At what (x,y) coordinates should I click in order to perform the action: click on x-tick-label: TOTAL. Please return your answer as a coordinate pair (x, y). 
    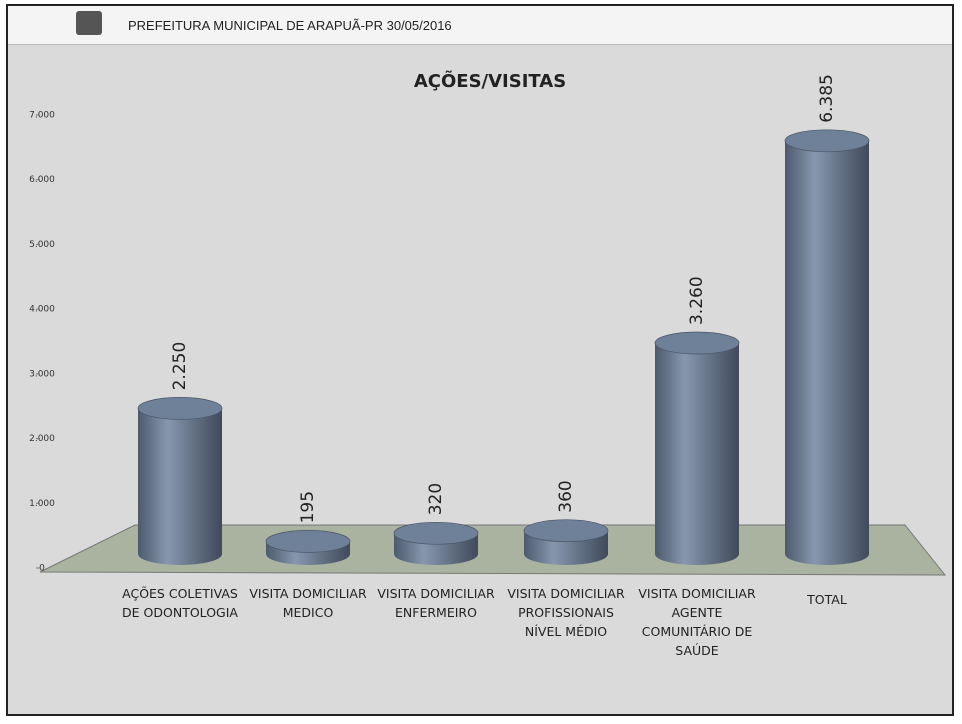
    Looking at the image, I should click on (827, 599).